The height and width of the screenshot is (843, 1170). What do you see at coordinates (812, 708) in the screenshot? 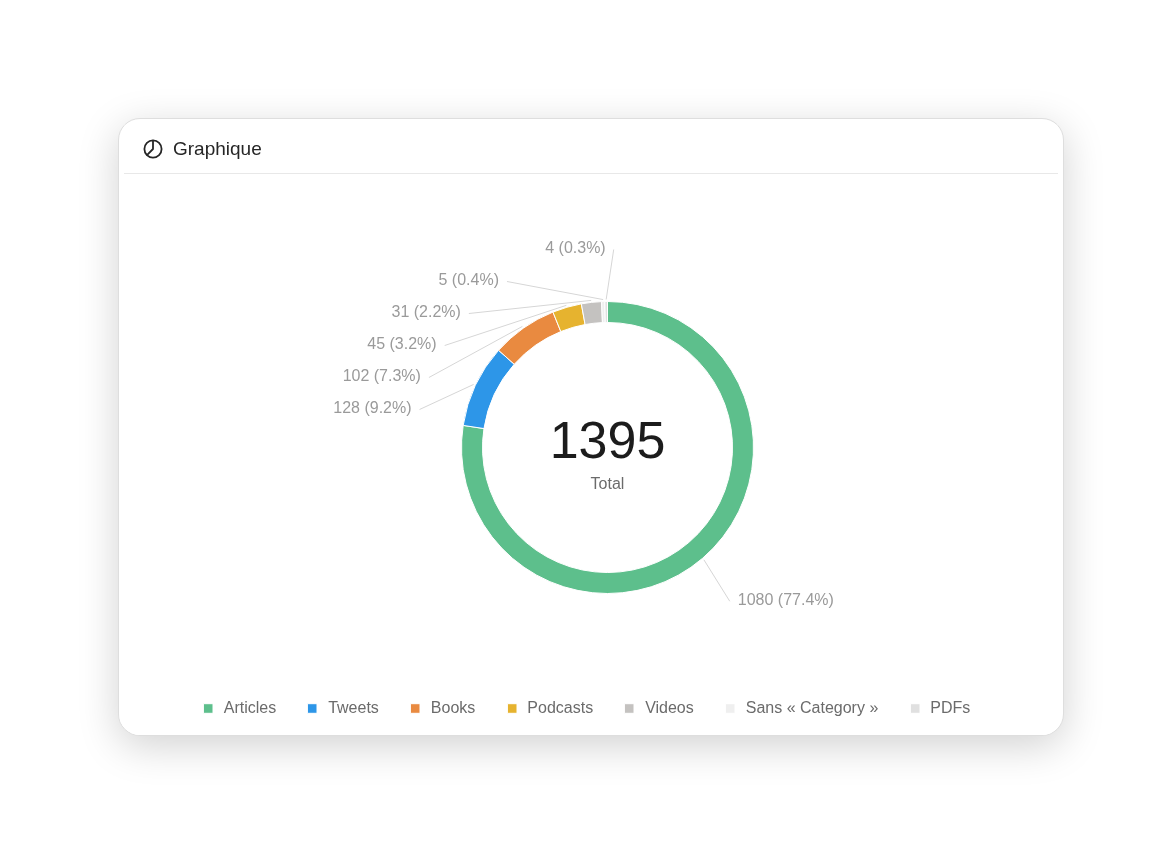
I see `legend-label: Sans « Category »` at bounding box center [812, 708].